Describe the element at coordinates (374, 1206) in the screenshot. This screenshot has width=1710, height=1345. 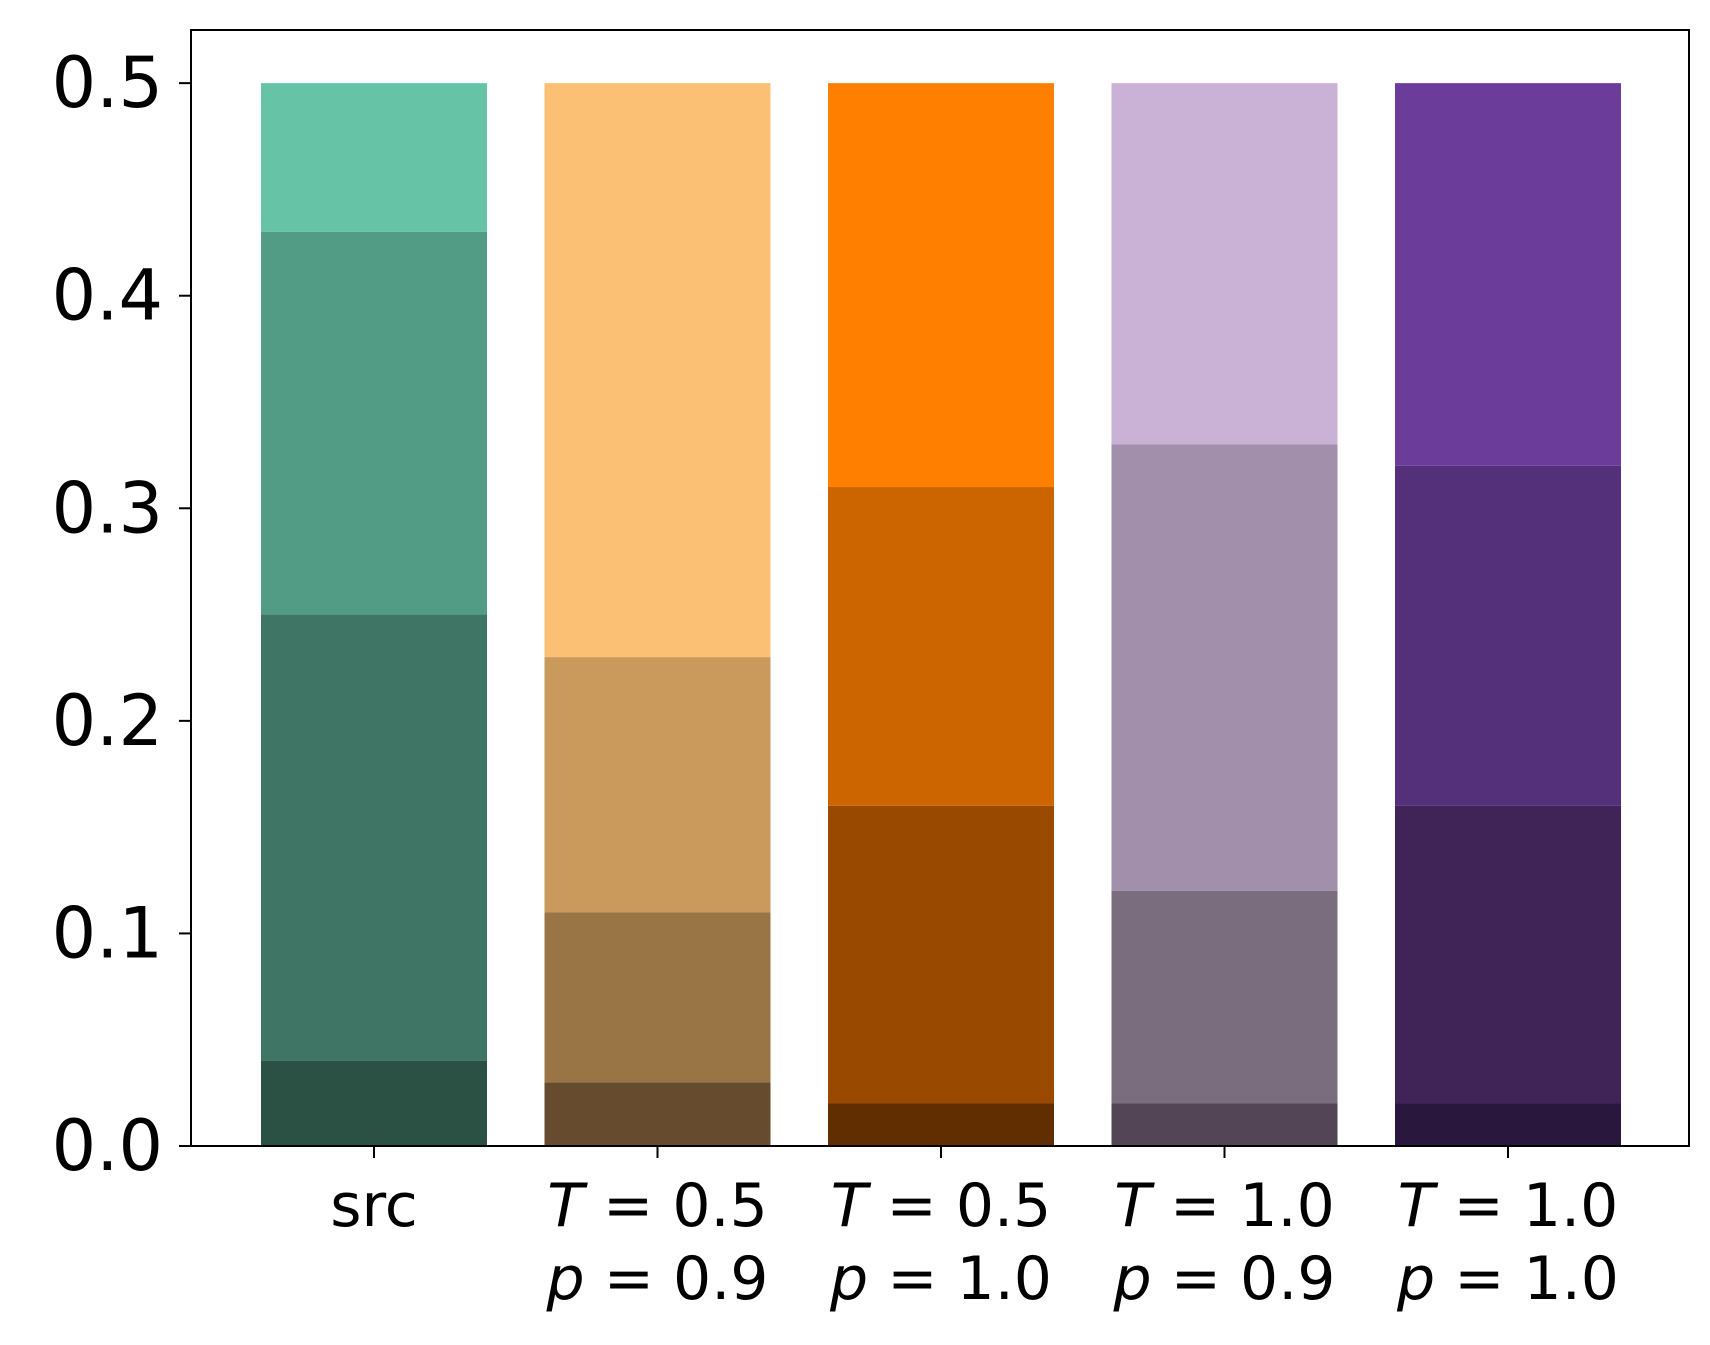
I see `x-tick-label: src` at that location.